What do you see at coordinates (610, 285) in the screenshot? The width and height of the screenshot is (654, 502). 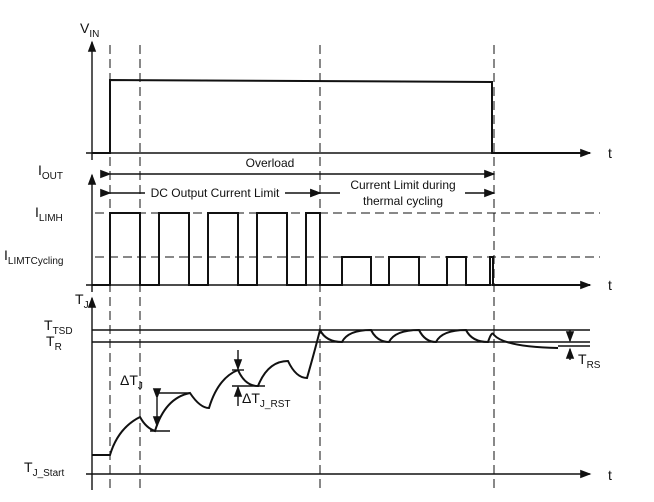 I see `t-label-iout: t` at bounding box center [610, 285].